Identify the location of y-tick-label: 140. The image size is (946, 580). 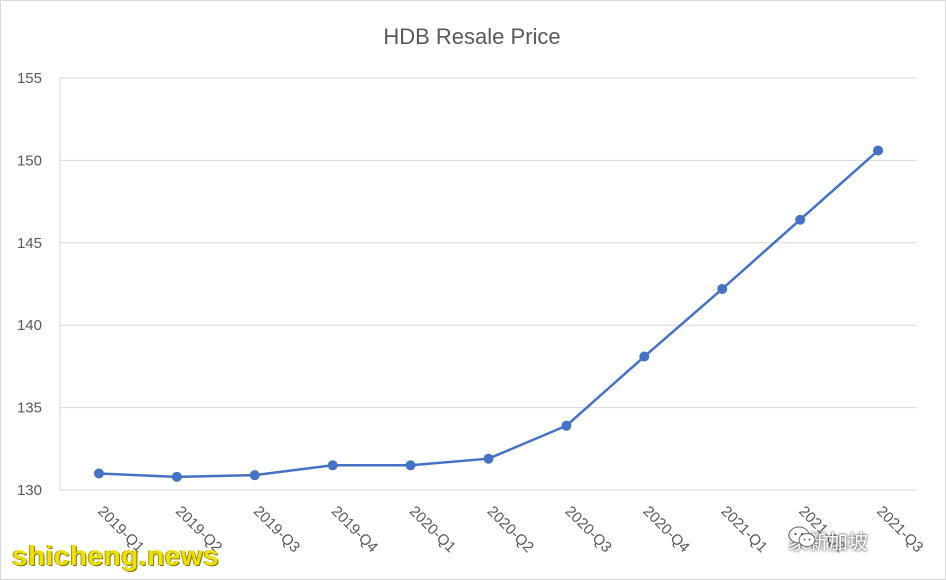
(29, 325).